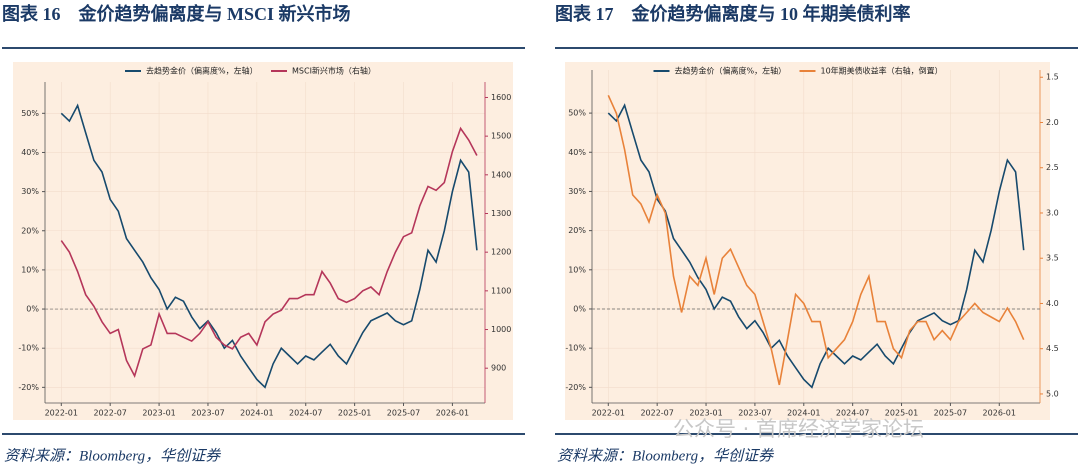  What do you see at coordinates (501, 97) in the screenshot?
I see `y2-tick-label: 1600` at bounding box center [501, 97].